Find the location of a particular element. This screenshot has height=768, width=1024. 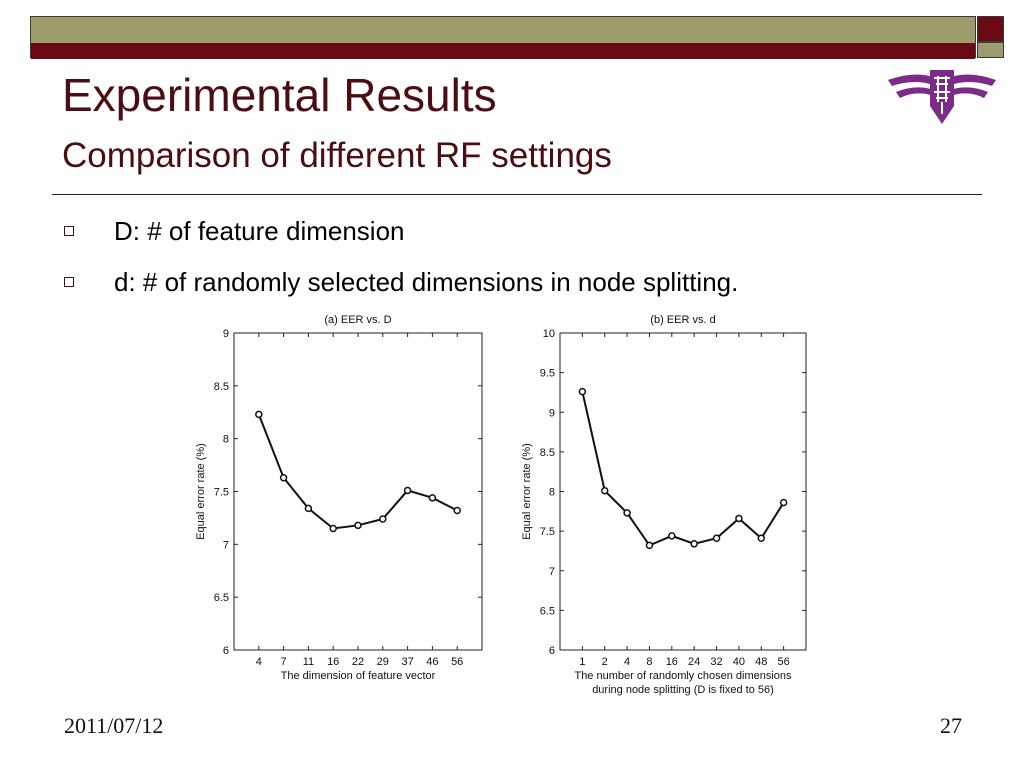

x-tick-label: 40 is located at coordinates (739, 662).